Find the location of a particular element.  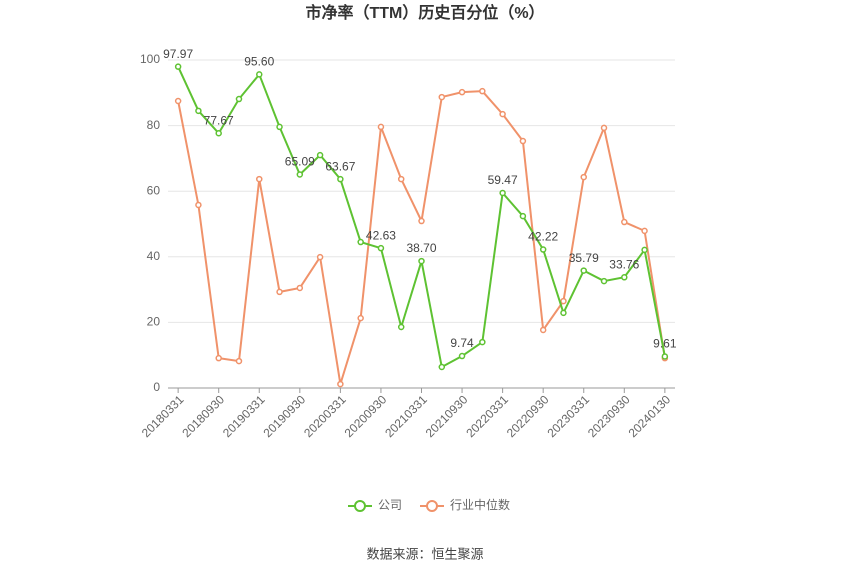

y-tick-label: 100 is located at coordinates (150, 59).